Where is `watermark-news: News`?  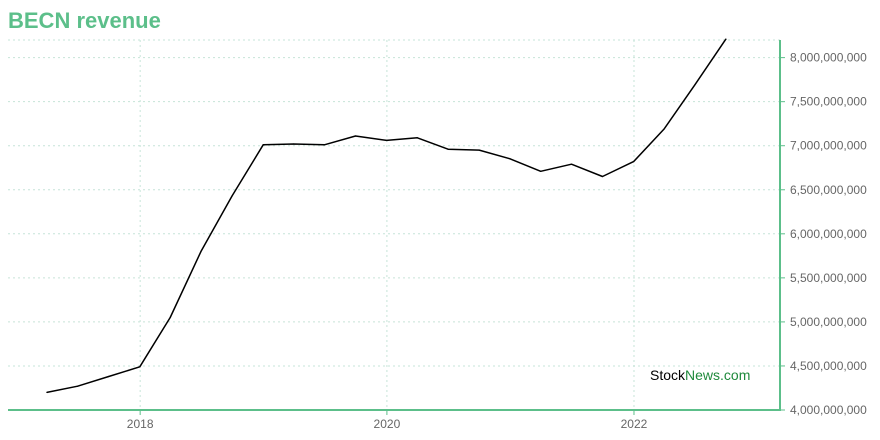 watermark-news: News is located at coordinates (702, 375).